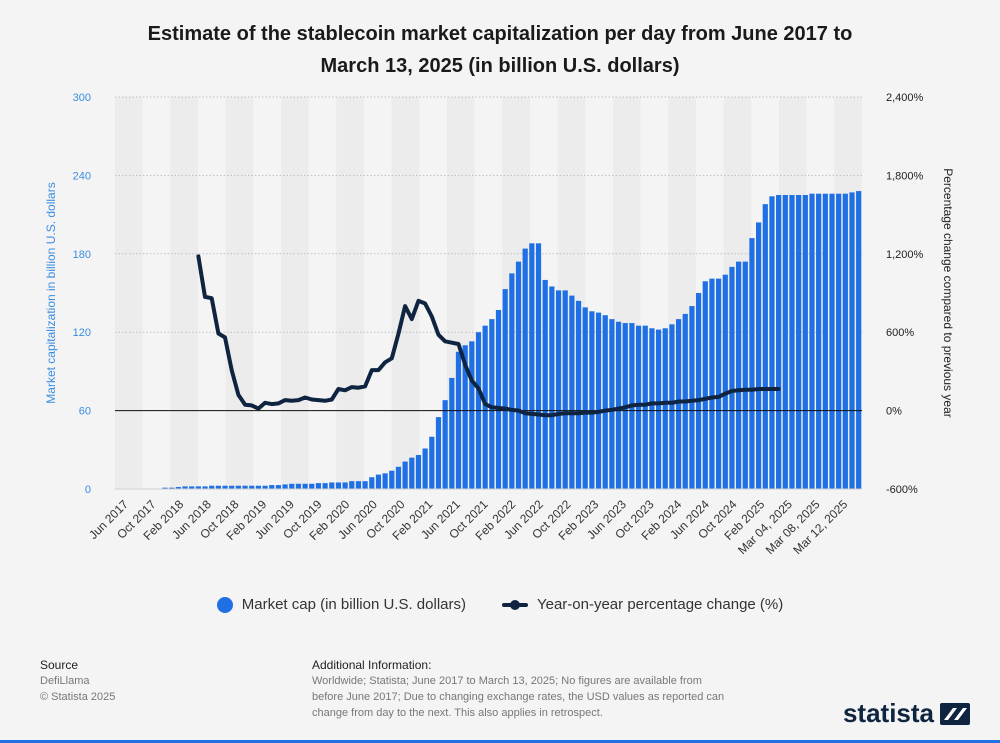 The image size is (1000, 743). What do you see at coordinates (955, 713) in the screenshot?
I see `statista-logo-icon` at bounding box center [955, 713].